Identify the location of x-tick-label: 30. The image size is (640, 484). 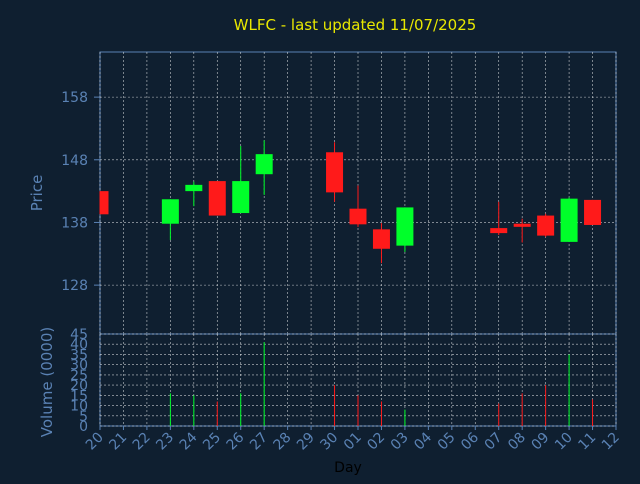
(329, 442).